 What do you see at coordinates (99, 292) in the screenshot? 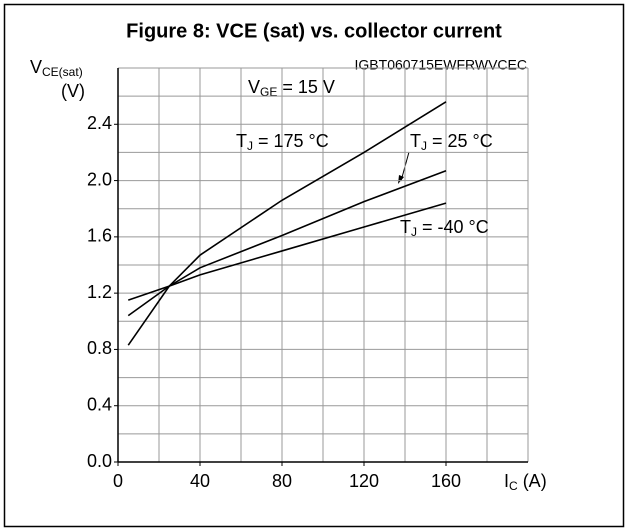
I see `y-tick-label: 1.2` at bounding box center [99, 292].